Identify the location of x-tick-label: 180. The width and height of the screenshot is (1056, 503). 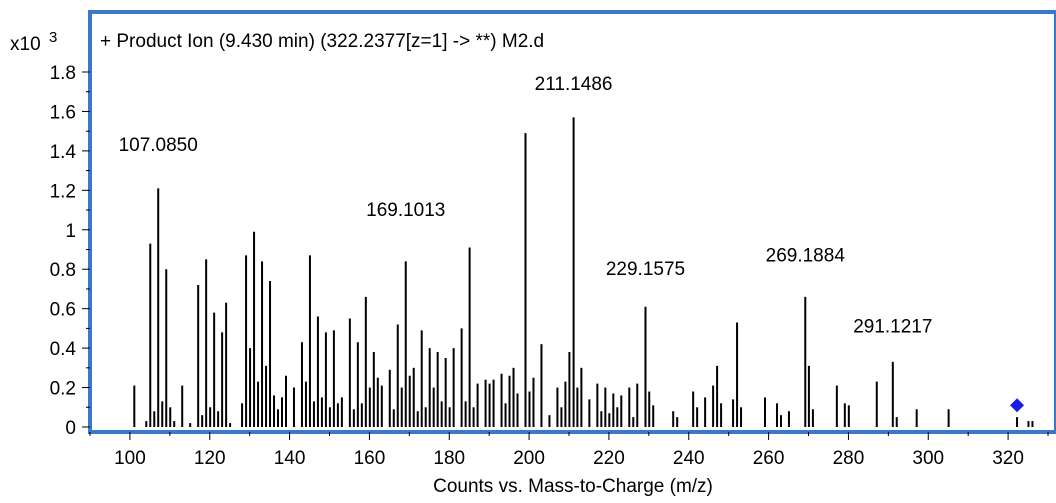
(449, 458).